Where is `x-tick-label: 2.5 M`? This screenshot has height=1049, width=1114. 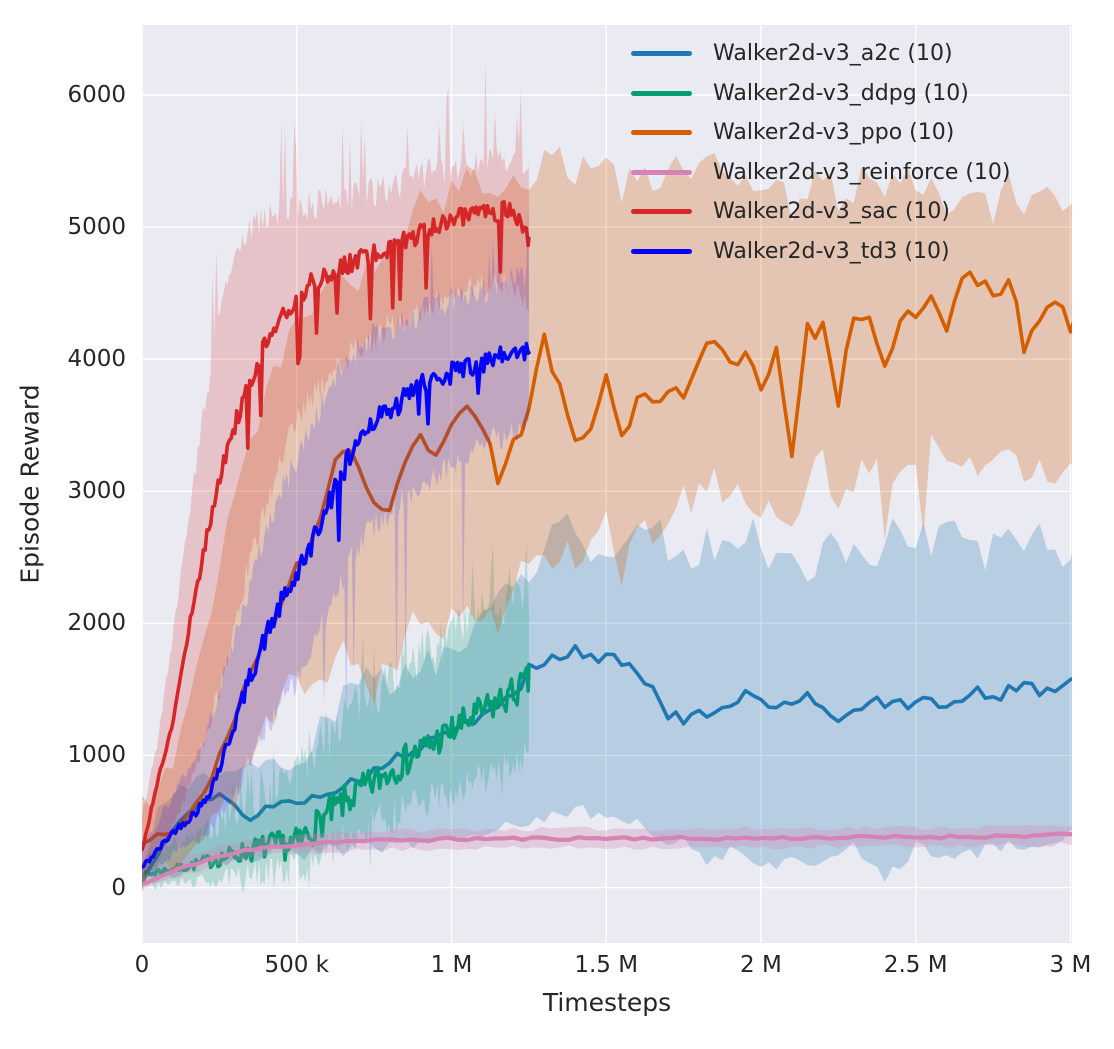 x-tick-label: 2.5 M is located at coordinates (915, 965).